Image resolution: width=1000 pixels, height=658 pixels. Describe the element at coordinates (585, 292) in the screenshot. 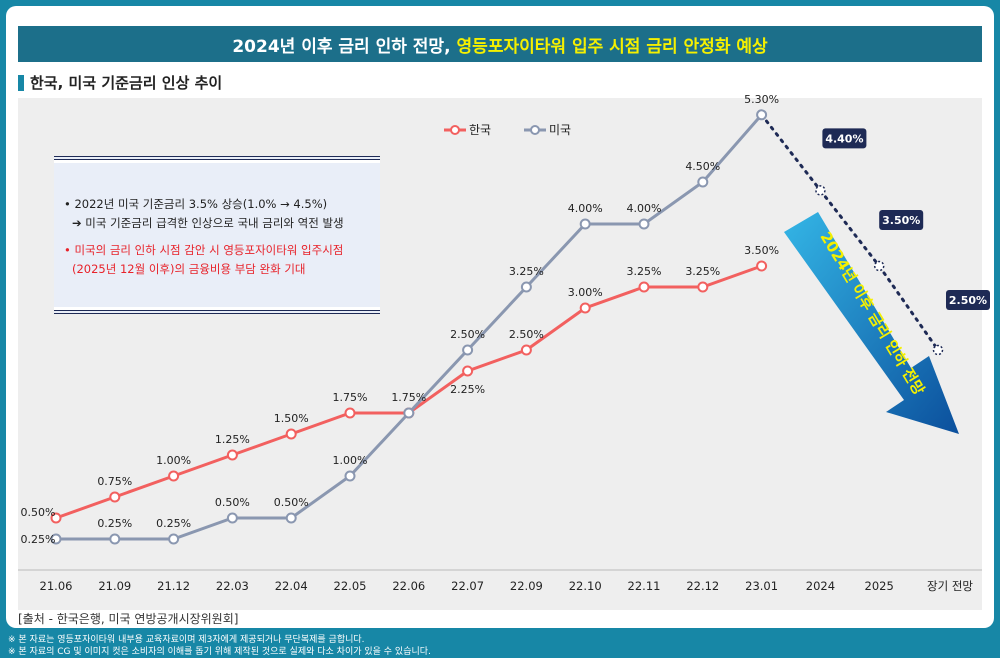

I see `label-korea-9: 3.00%` at that location.